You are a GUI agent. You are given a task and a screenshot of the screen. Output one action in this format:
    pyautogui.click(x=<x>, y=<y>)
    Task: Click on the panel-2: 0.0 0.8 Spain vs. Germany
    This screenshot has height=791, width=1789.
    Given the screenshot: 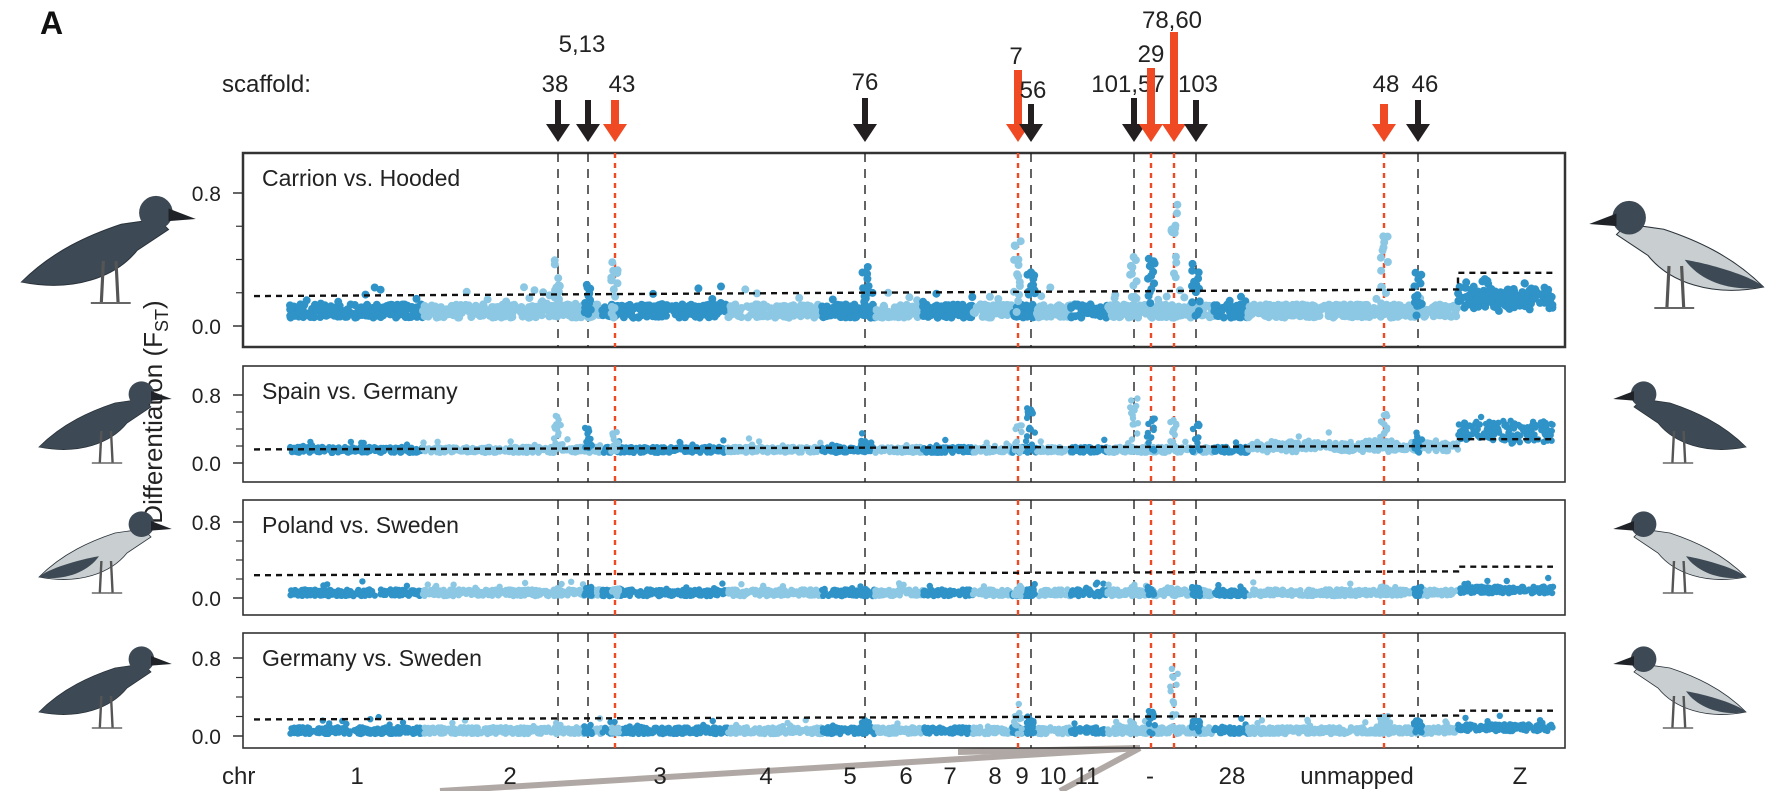 What is the action you would take?
    pyautogui.click(x=879, y=424)
    